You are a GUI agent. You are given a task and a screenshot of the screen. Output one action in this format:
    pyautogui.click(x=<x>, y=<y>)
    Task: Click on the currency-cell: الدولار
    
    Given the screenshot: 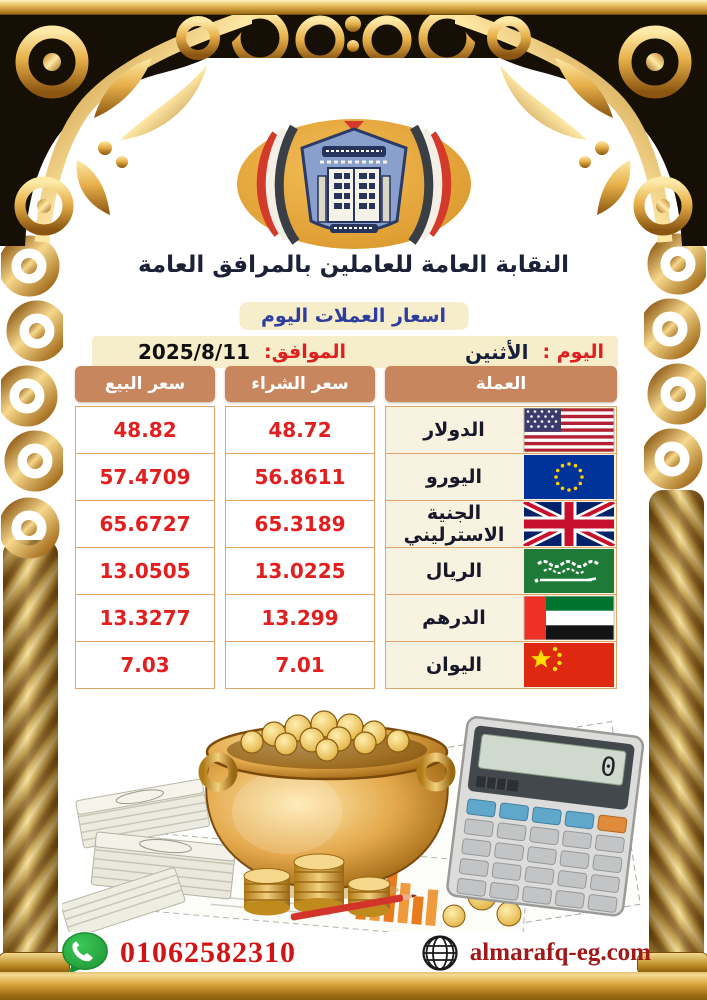 What is the action you would take?
    pyautogui.click(x=501, y=430)
    